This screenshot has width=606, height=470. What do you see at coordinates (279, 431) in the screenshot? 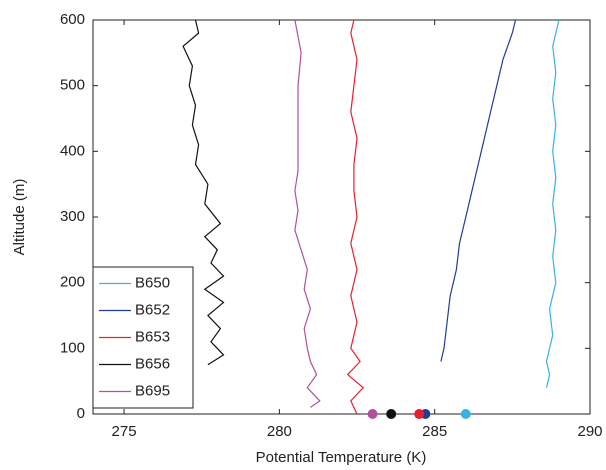
I see `x-tick-label: 280` at bounding box center [279, 431].